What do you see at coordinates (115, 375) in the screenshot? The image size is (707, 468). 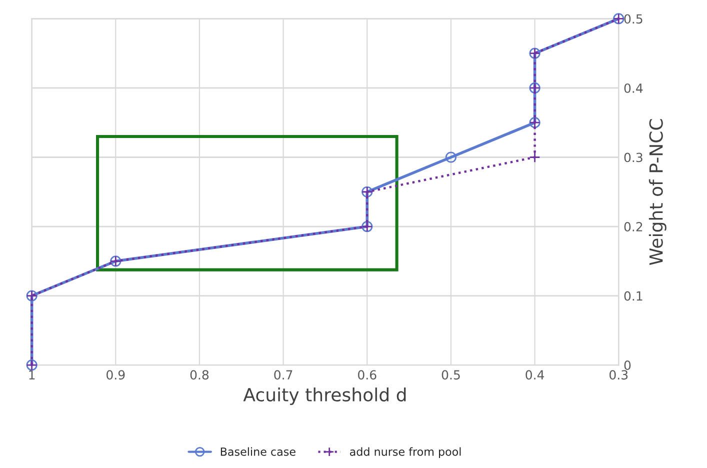 I see `x-tick-label: 0.9` at bounding box center [115, 375].